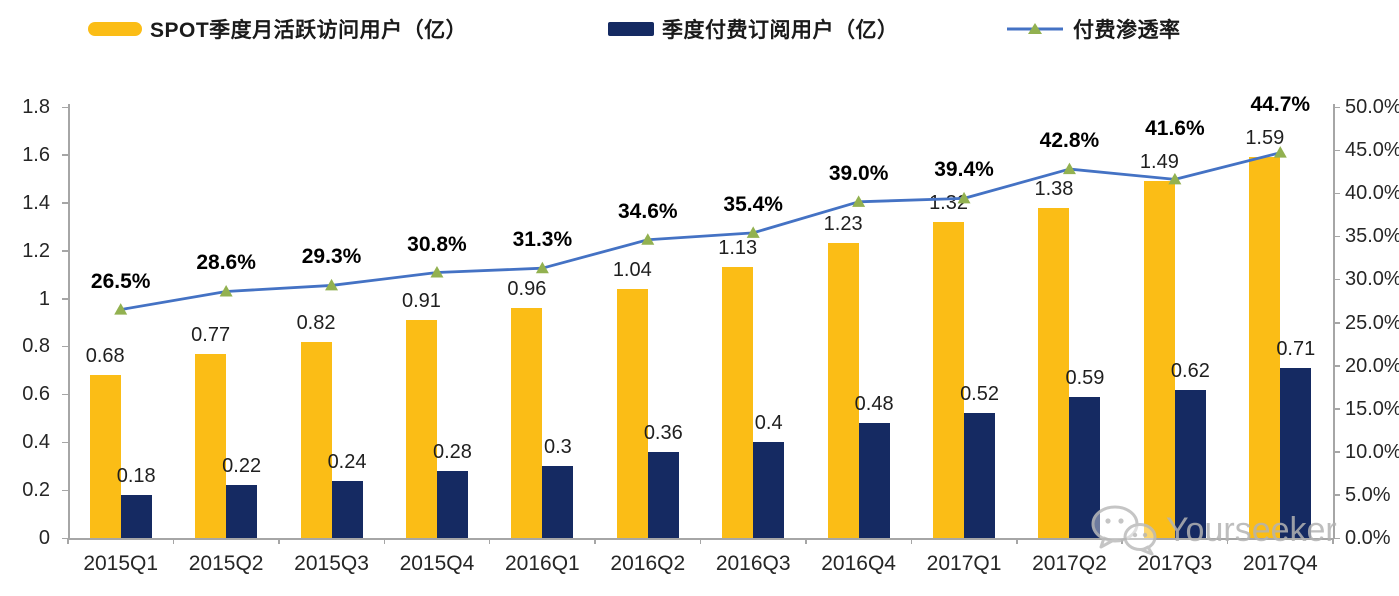 The width and height of the screenshot is (1399, 596). What do you see at coordinates (632, 269) in the screenshot?
I see `mau-value-label: 1.04` at bounding box center [632, 269].